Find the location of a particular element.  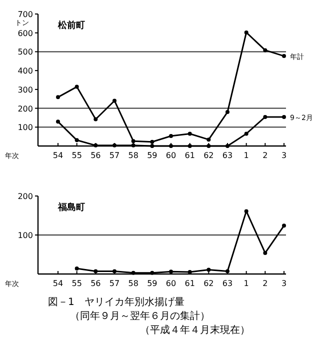

y-tick-label: 700 is located at coordinates (25, 14).